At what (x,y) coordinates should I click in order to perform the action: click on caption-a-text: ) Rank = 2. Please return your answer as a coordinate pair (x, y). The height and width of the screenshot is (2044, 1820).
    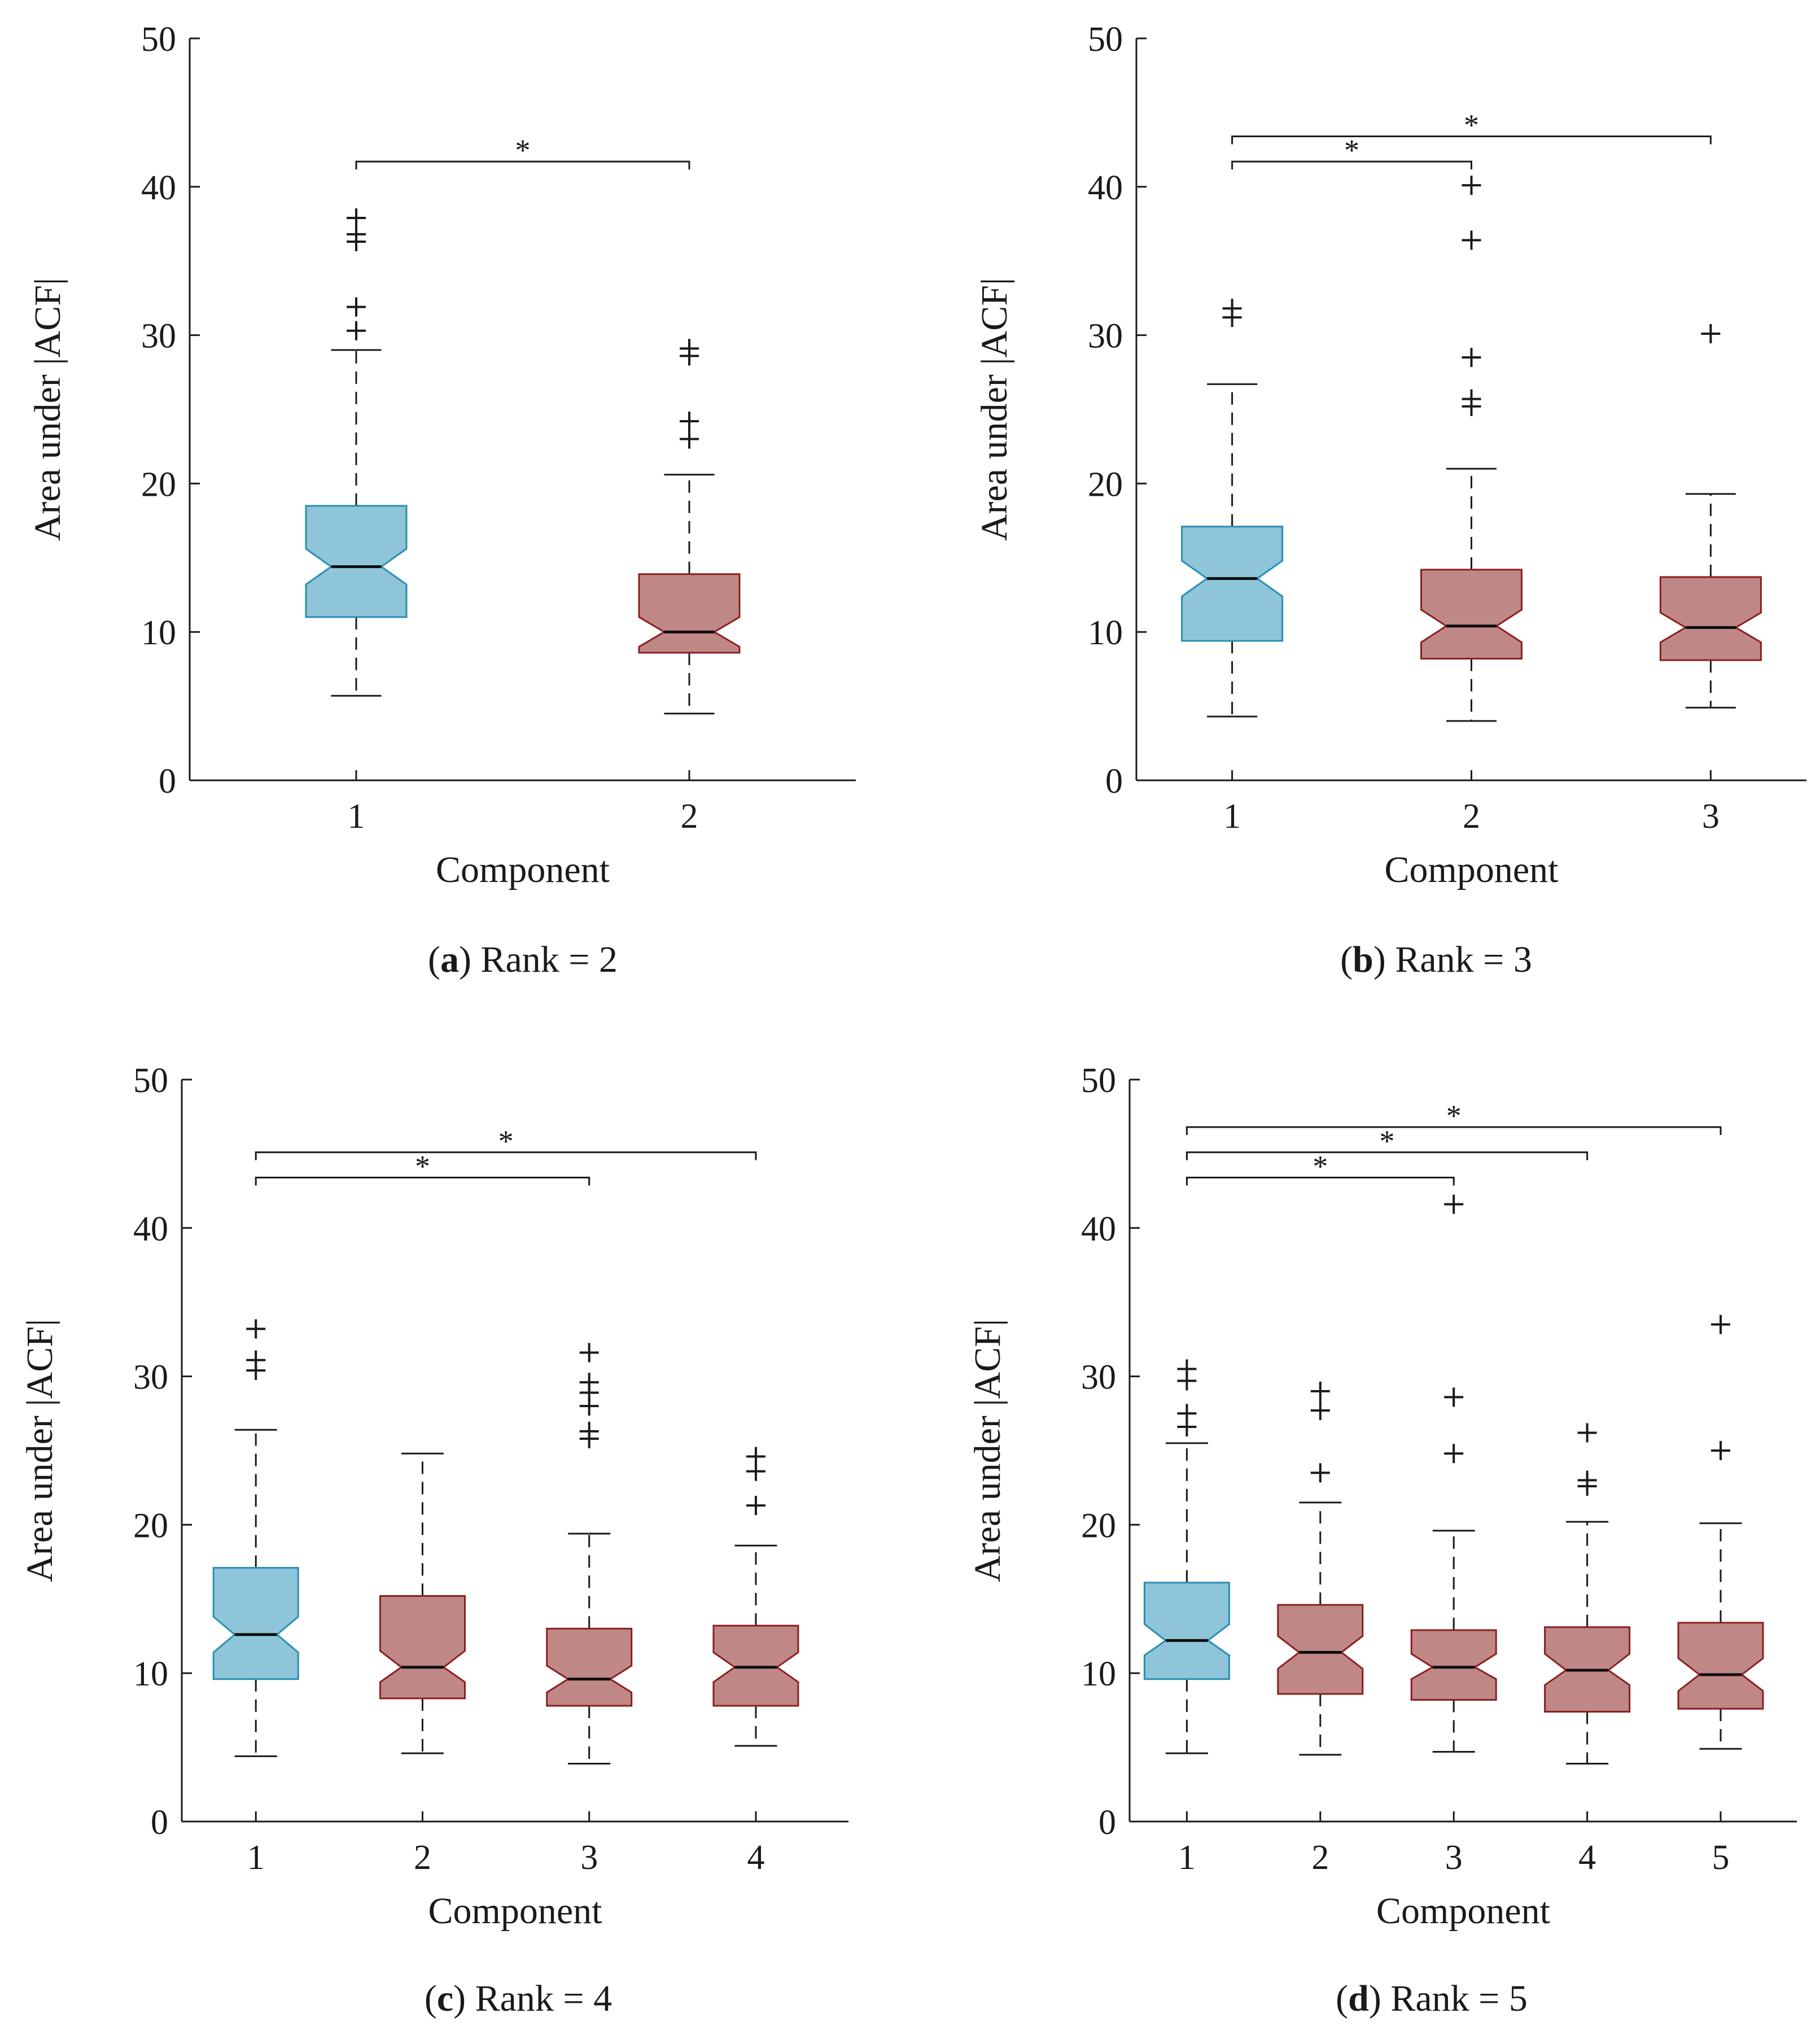
    Looking at the image, I should click on (538, 960).